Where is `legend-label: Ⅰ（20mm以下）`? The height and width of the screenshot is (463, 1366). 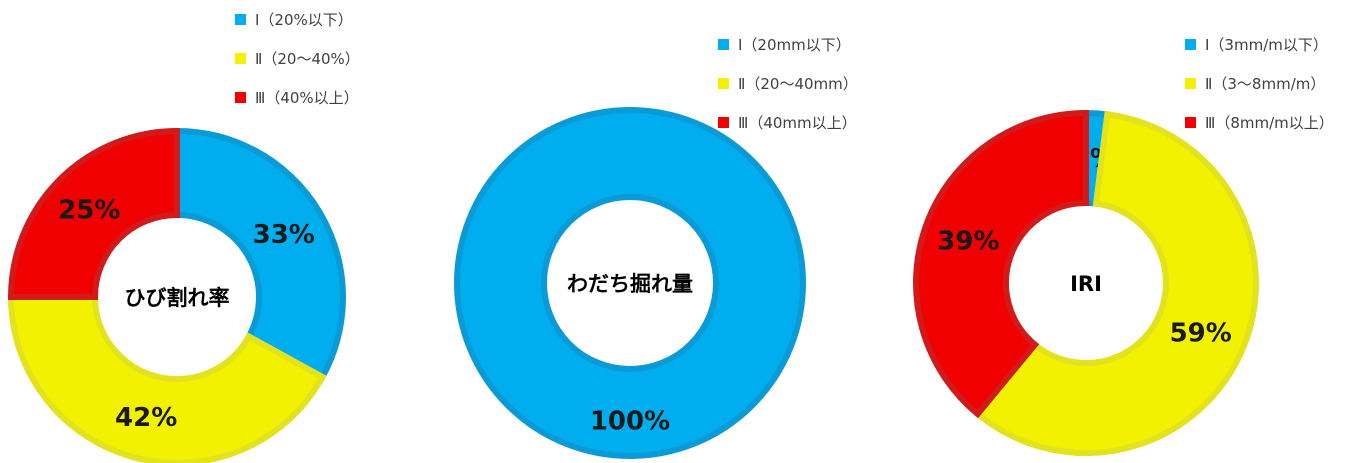 legend-label: Ⅰ（20mm以下） is located at coordinates (794, 44).